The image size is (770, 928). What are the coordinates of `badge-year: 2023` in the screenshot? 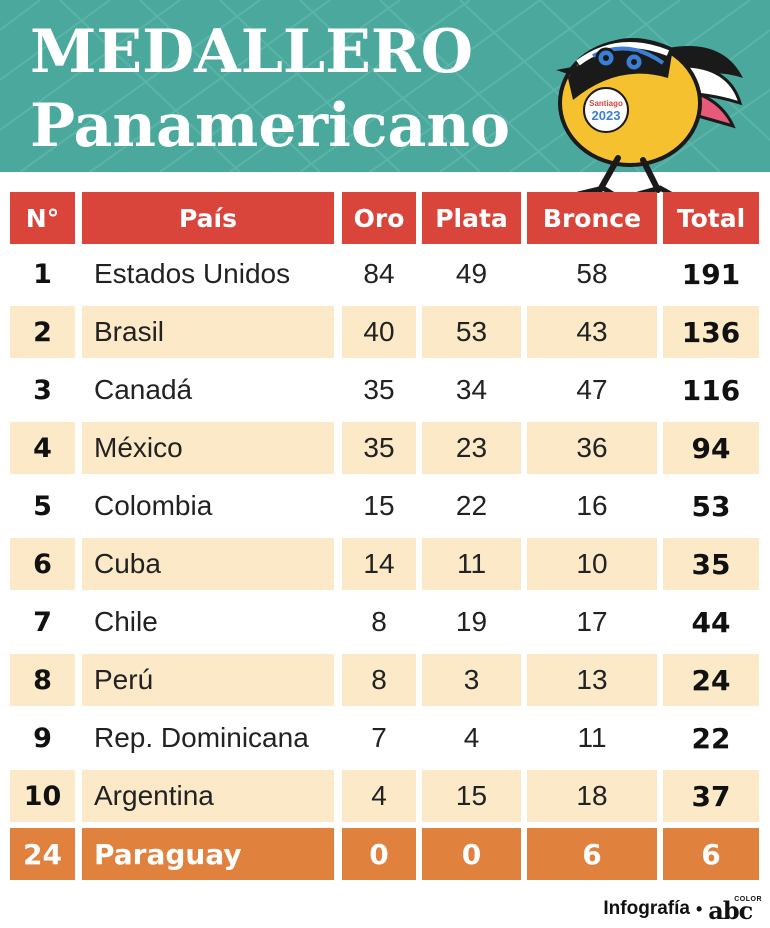 It's located at (606, 115).